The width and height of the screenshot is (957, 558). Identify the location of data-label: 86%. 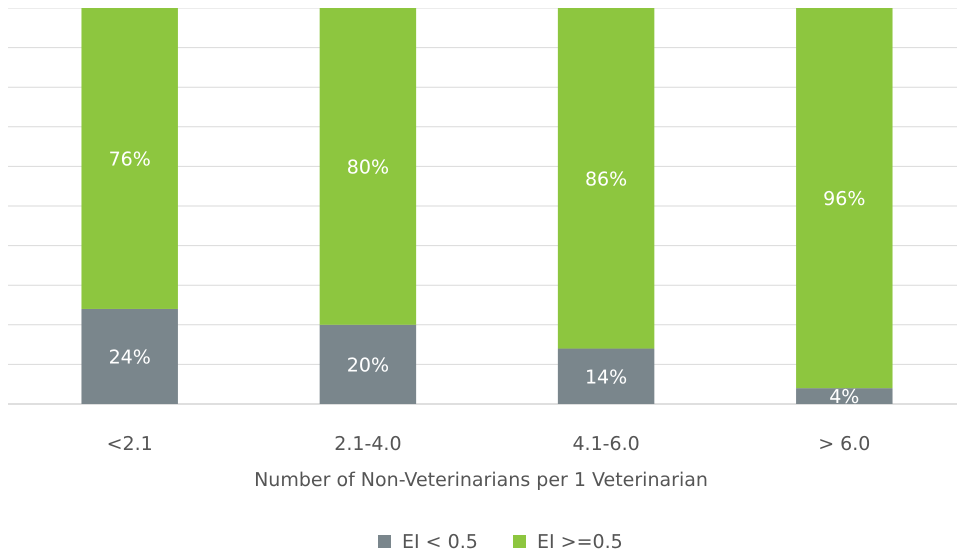
(606, 179).